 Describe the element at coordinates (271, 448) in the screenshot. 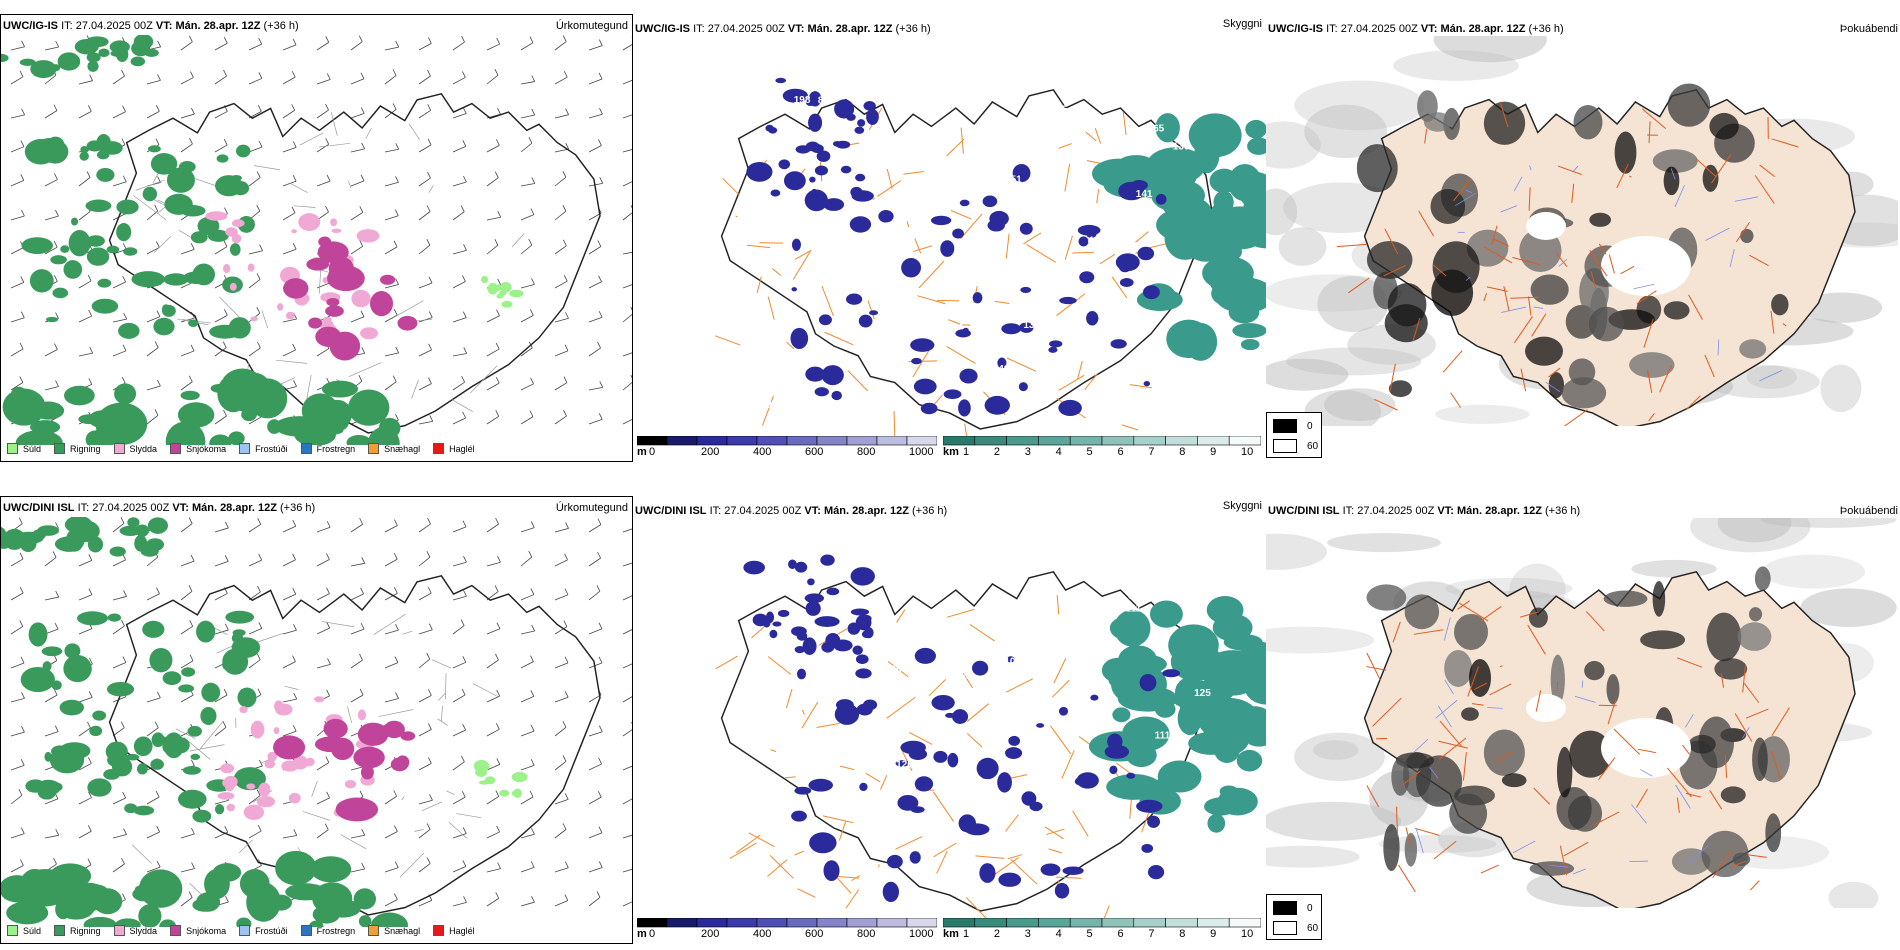

I see `legend-label: Frostúði` at that location.